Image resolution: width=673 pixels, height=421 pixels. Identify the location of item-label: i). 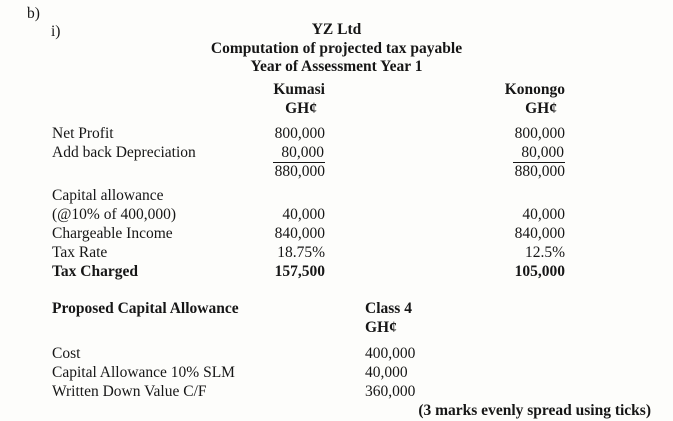
(56, 31).